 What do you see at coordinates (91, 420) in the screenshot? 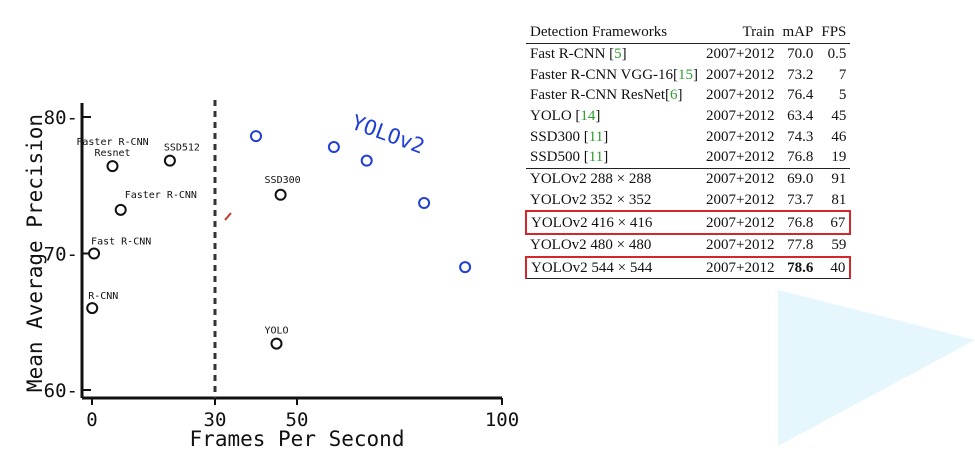
I see `x-tick-label: 0` at bounding box center [91, 420].